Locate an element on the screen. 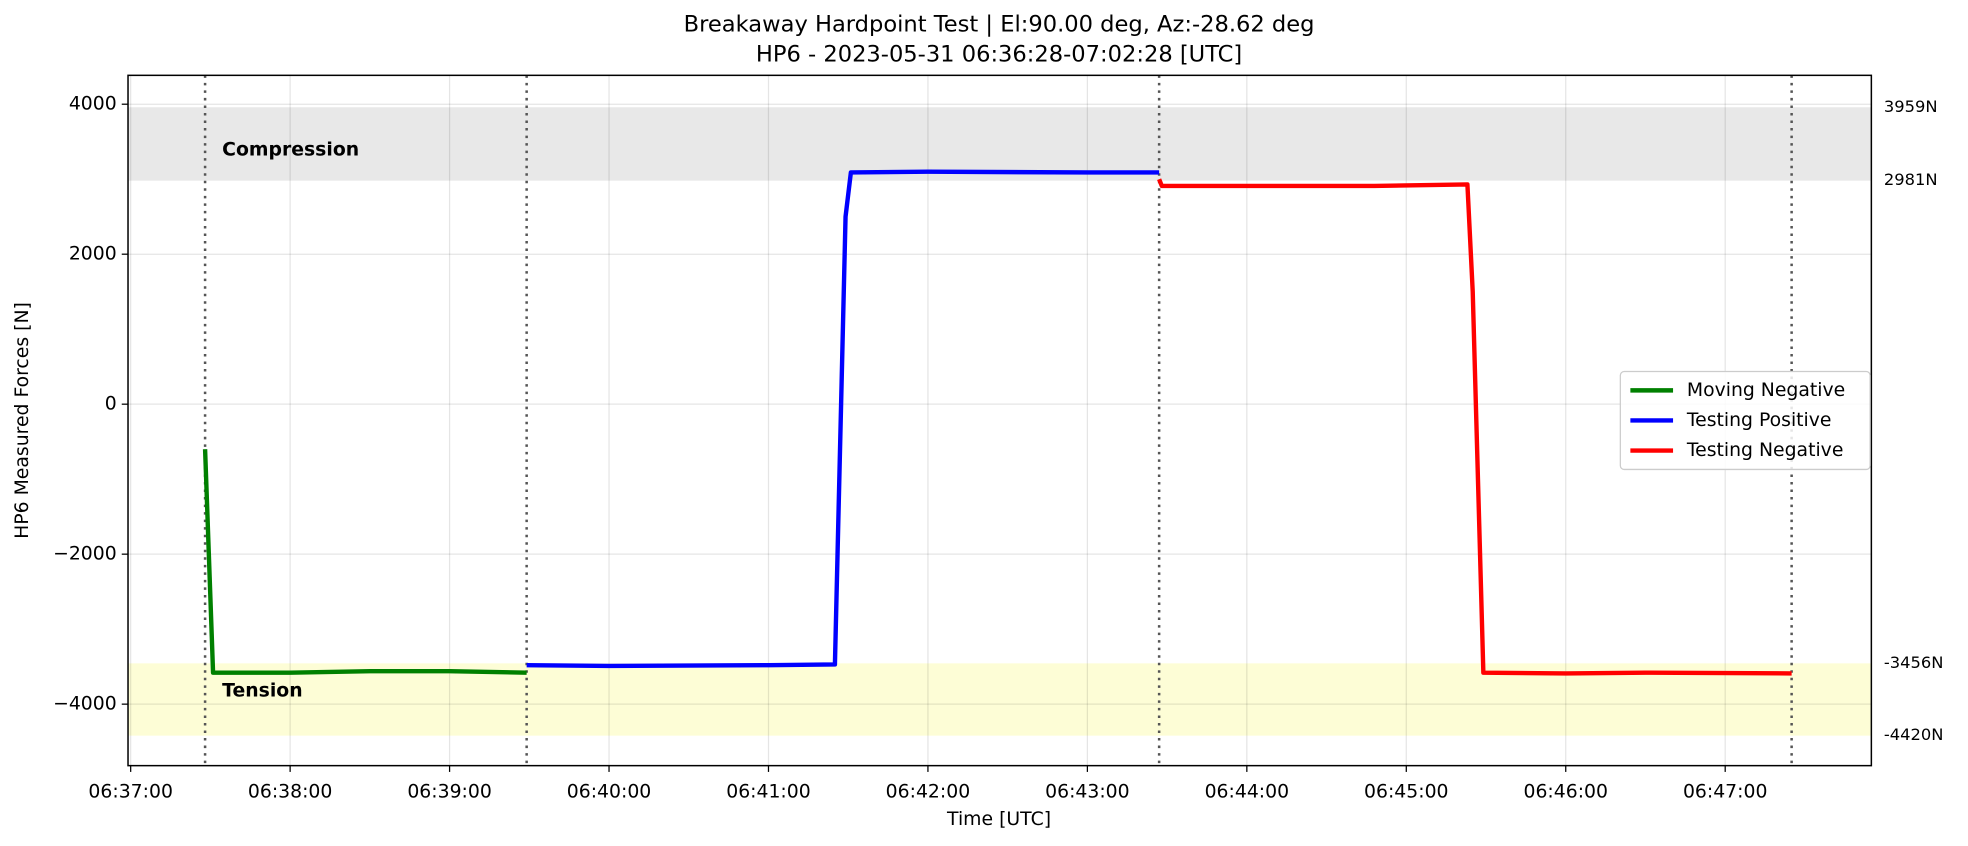 The height and width of the screenshot is (846, 1968). legend-label: Testing Positive is located at coordinates (1759, 420).